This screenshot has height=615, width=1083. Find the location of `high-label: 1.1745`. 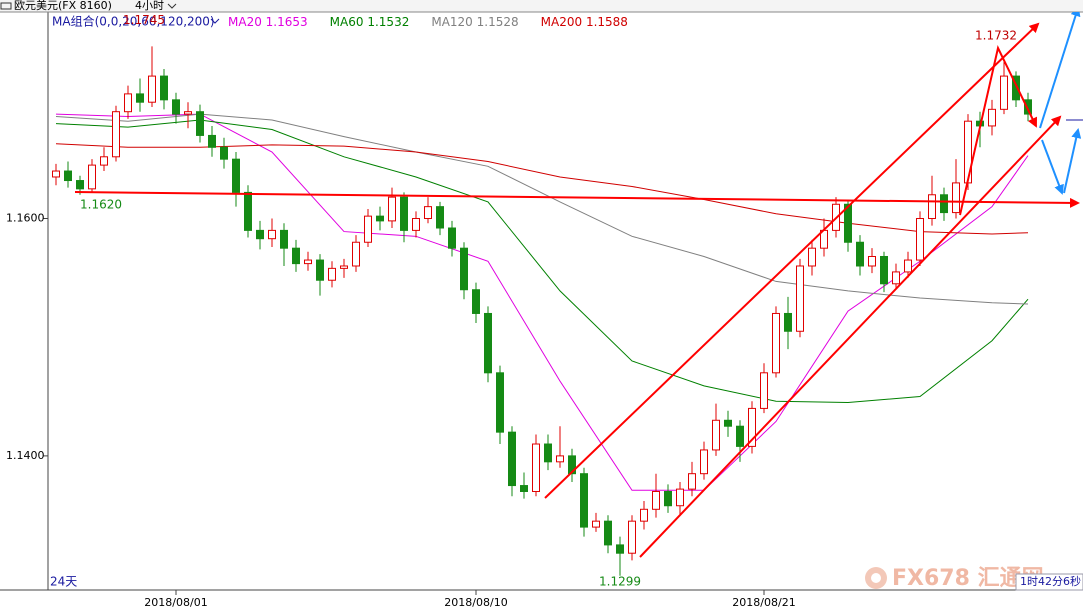

high-label: 1.1745 is located at coordinates (144, 20).